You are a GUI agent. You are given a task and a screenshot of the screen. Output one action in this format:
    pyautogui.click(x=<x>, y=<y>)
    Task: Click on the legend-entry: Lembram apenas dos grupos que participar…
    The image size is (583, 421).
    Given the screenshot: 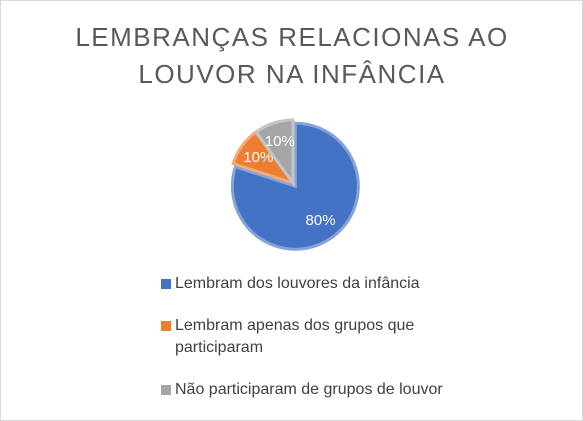 What is the action you would take?
    pyautogui.click(x=306, y=337)
    